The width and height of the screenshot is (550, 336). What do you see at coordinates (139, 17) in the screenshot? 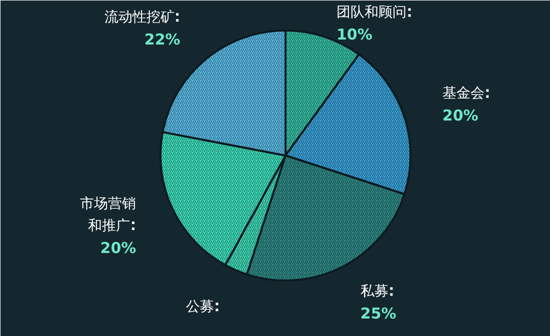
I see `slice-label: 流动性挖矿` at bounding box center [139, 17].